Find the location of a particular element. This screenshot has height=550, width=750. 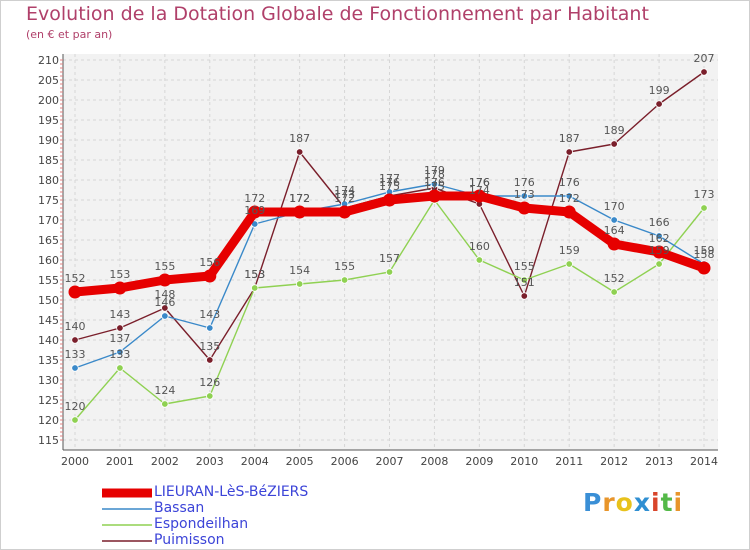

x-tick-label: 2002 is located at coordinates (165, 461).